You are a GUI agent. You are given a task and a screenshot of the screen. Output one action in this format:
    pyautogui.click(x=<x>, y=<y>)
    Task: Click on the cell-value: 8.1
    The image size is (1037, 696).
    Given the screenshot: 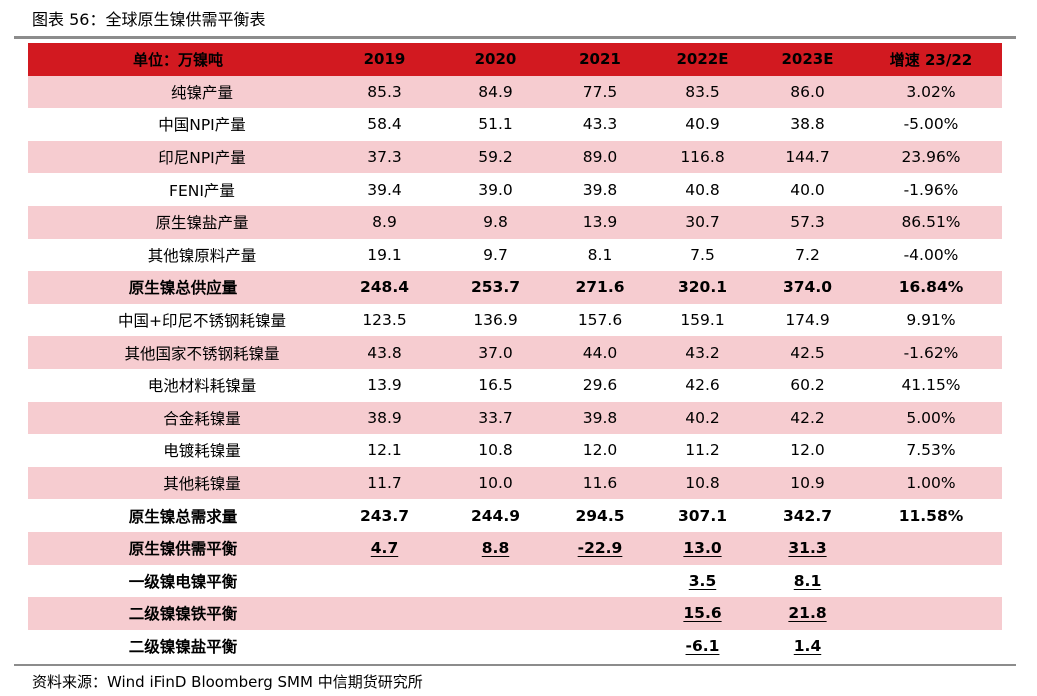 What is the action you would take?
    pyautogui.click(x=807, y=581)
    